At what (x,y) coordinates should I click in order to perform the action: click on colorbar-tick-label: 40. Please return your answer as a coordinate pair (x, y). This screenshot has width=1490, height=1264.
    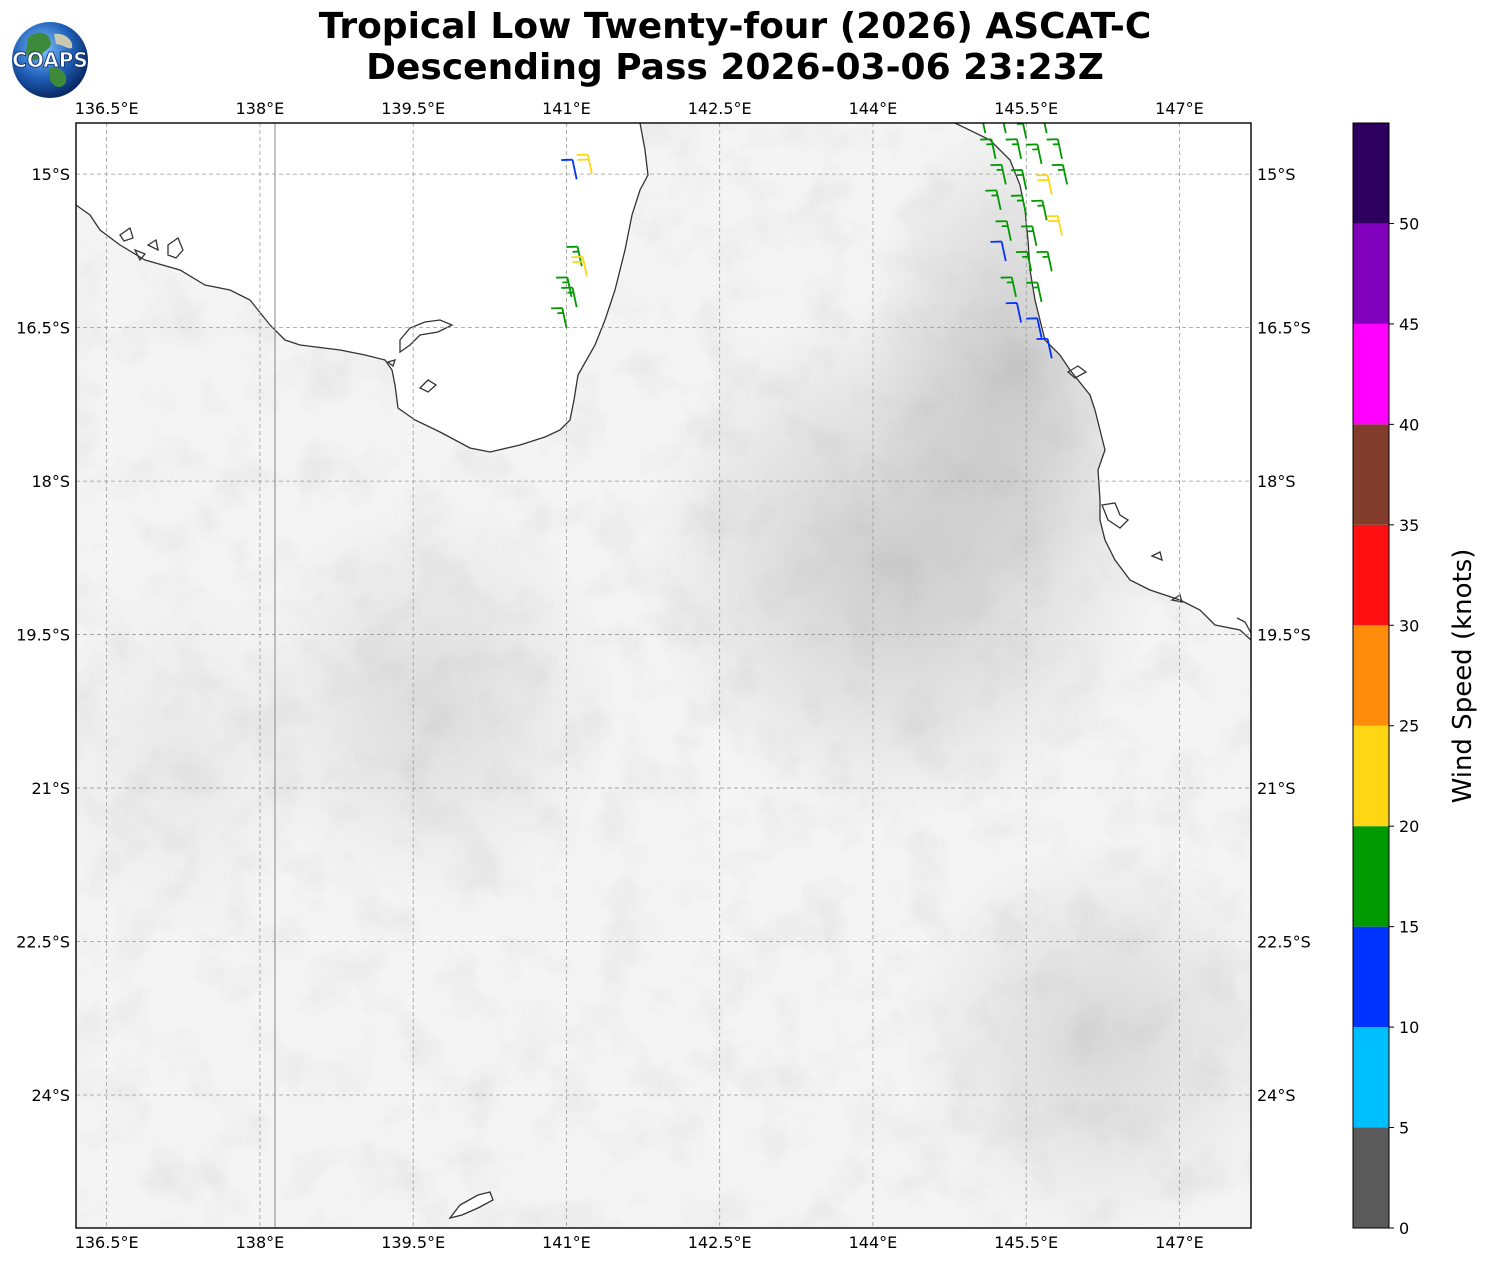
    Looking at the image, I should click on (1409, 424).